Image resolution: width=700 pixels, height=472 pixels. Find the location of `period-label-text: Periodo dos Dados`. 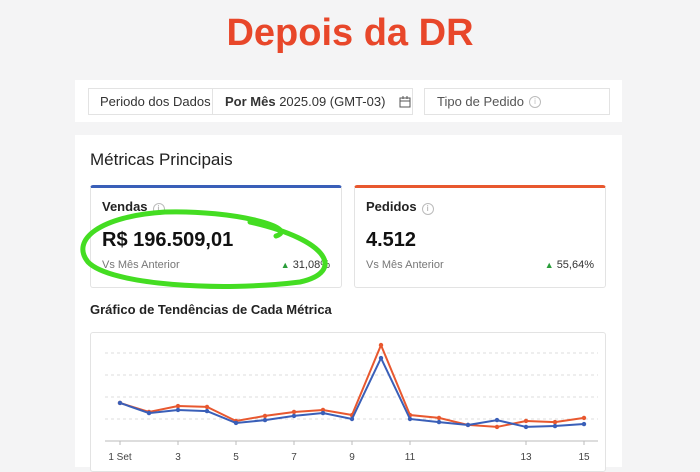

period-label-text: Periodo dos Dados is located at coordinates (155, 101).